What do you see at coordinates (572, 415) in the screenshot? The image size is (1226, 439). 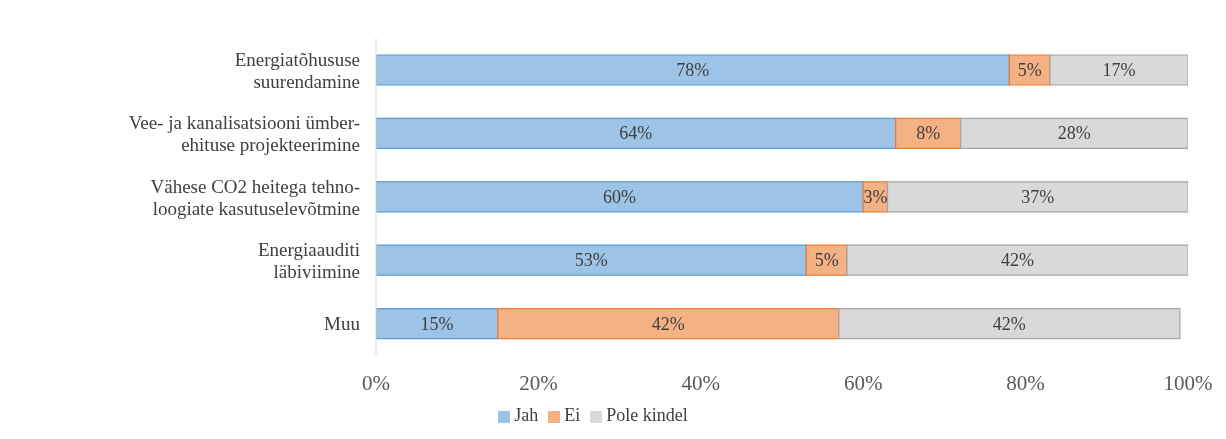 I see `legend-label: Ei` at bounding box center [572, 415].